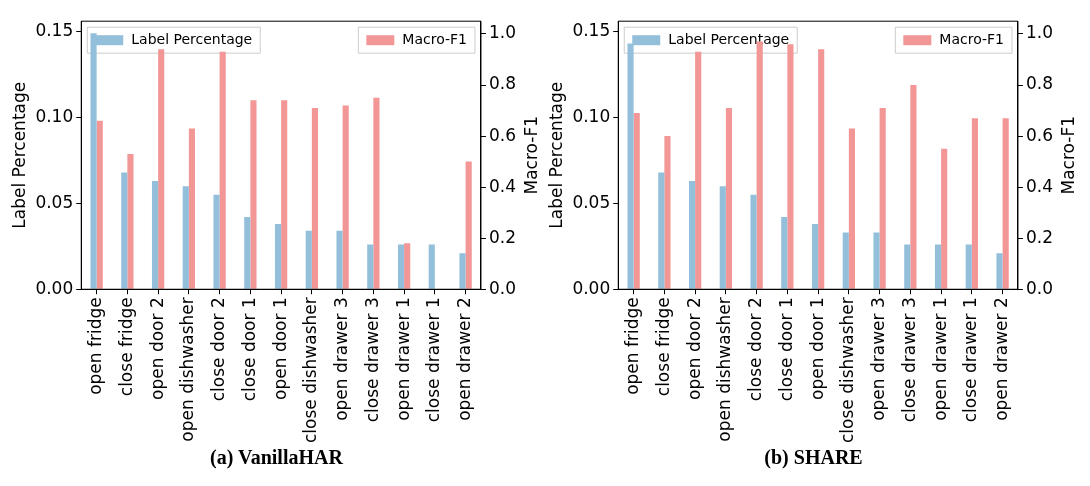  I want to click on text: (a) VanillaHAR, so click(276, 457).